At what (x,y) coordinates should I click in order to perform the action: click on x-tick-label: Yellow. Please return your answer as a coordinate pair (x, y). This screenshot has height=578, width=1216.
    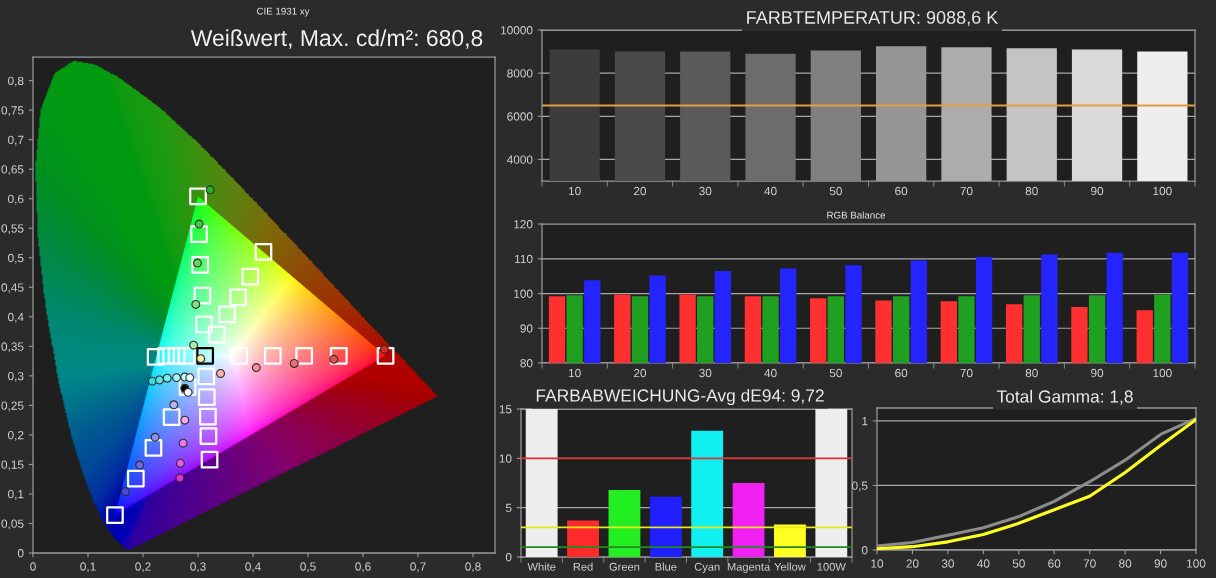
    Looking at the image, I should click on (790, 566).